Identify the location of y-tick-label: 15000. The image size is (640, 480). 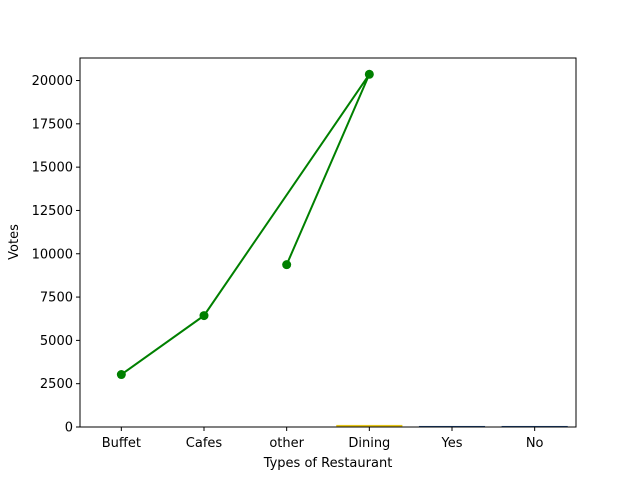
(52, 168).